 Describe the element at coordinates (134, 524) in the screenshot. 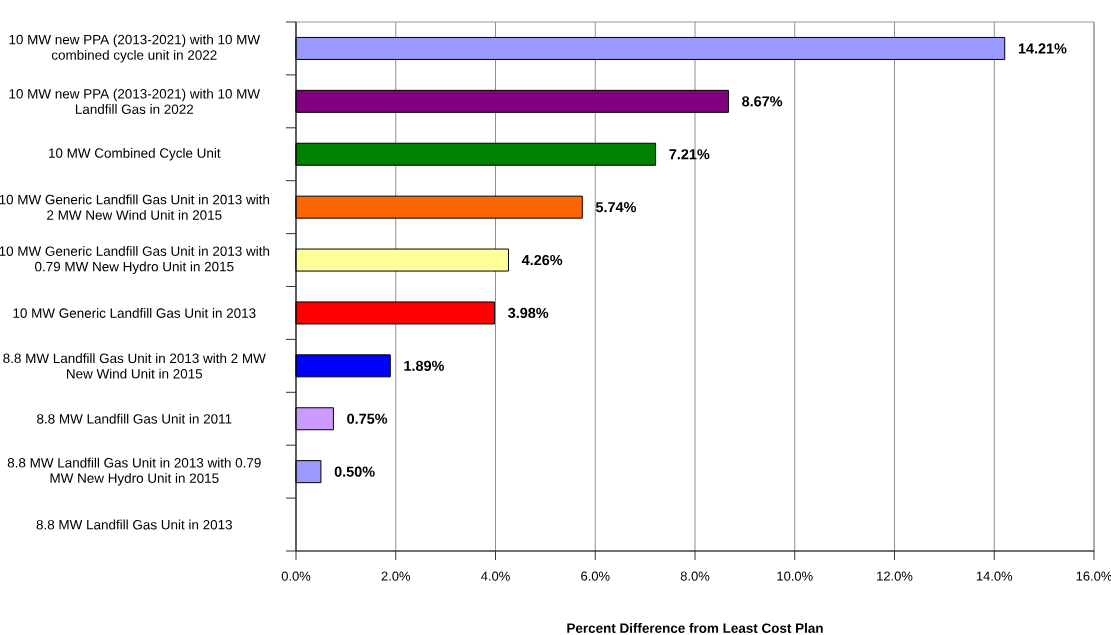

I see `y-tick-label: 8.8 MW Landfill Gas Unit in 2013` at that location.